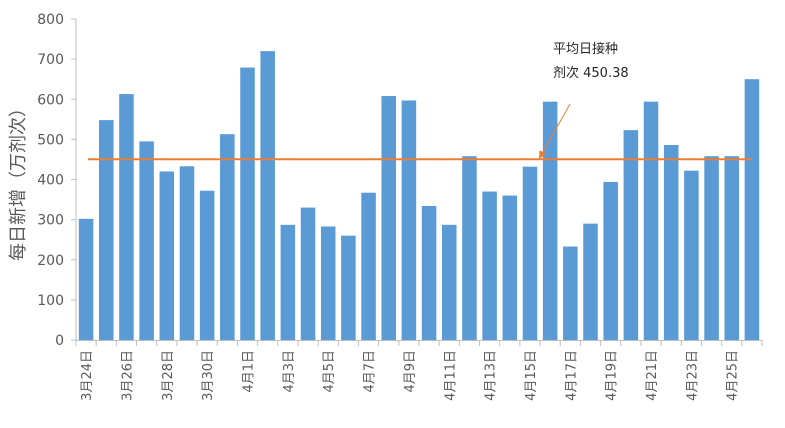 The height and width of the screenshot is (428, 785). I want to click on bar-4月16日, so click(550, 220).